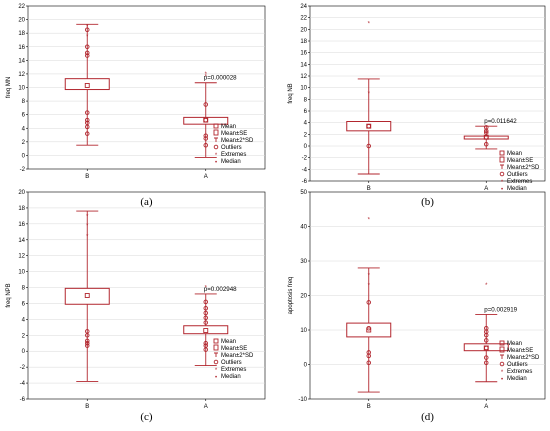 The width and height of the screenshot is (550, 431). Describe the element at coordinates (9, 295) in the screenshot. I see `y-axis-label: freq NPB` at that location.